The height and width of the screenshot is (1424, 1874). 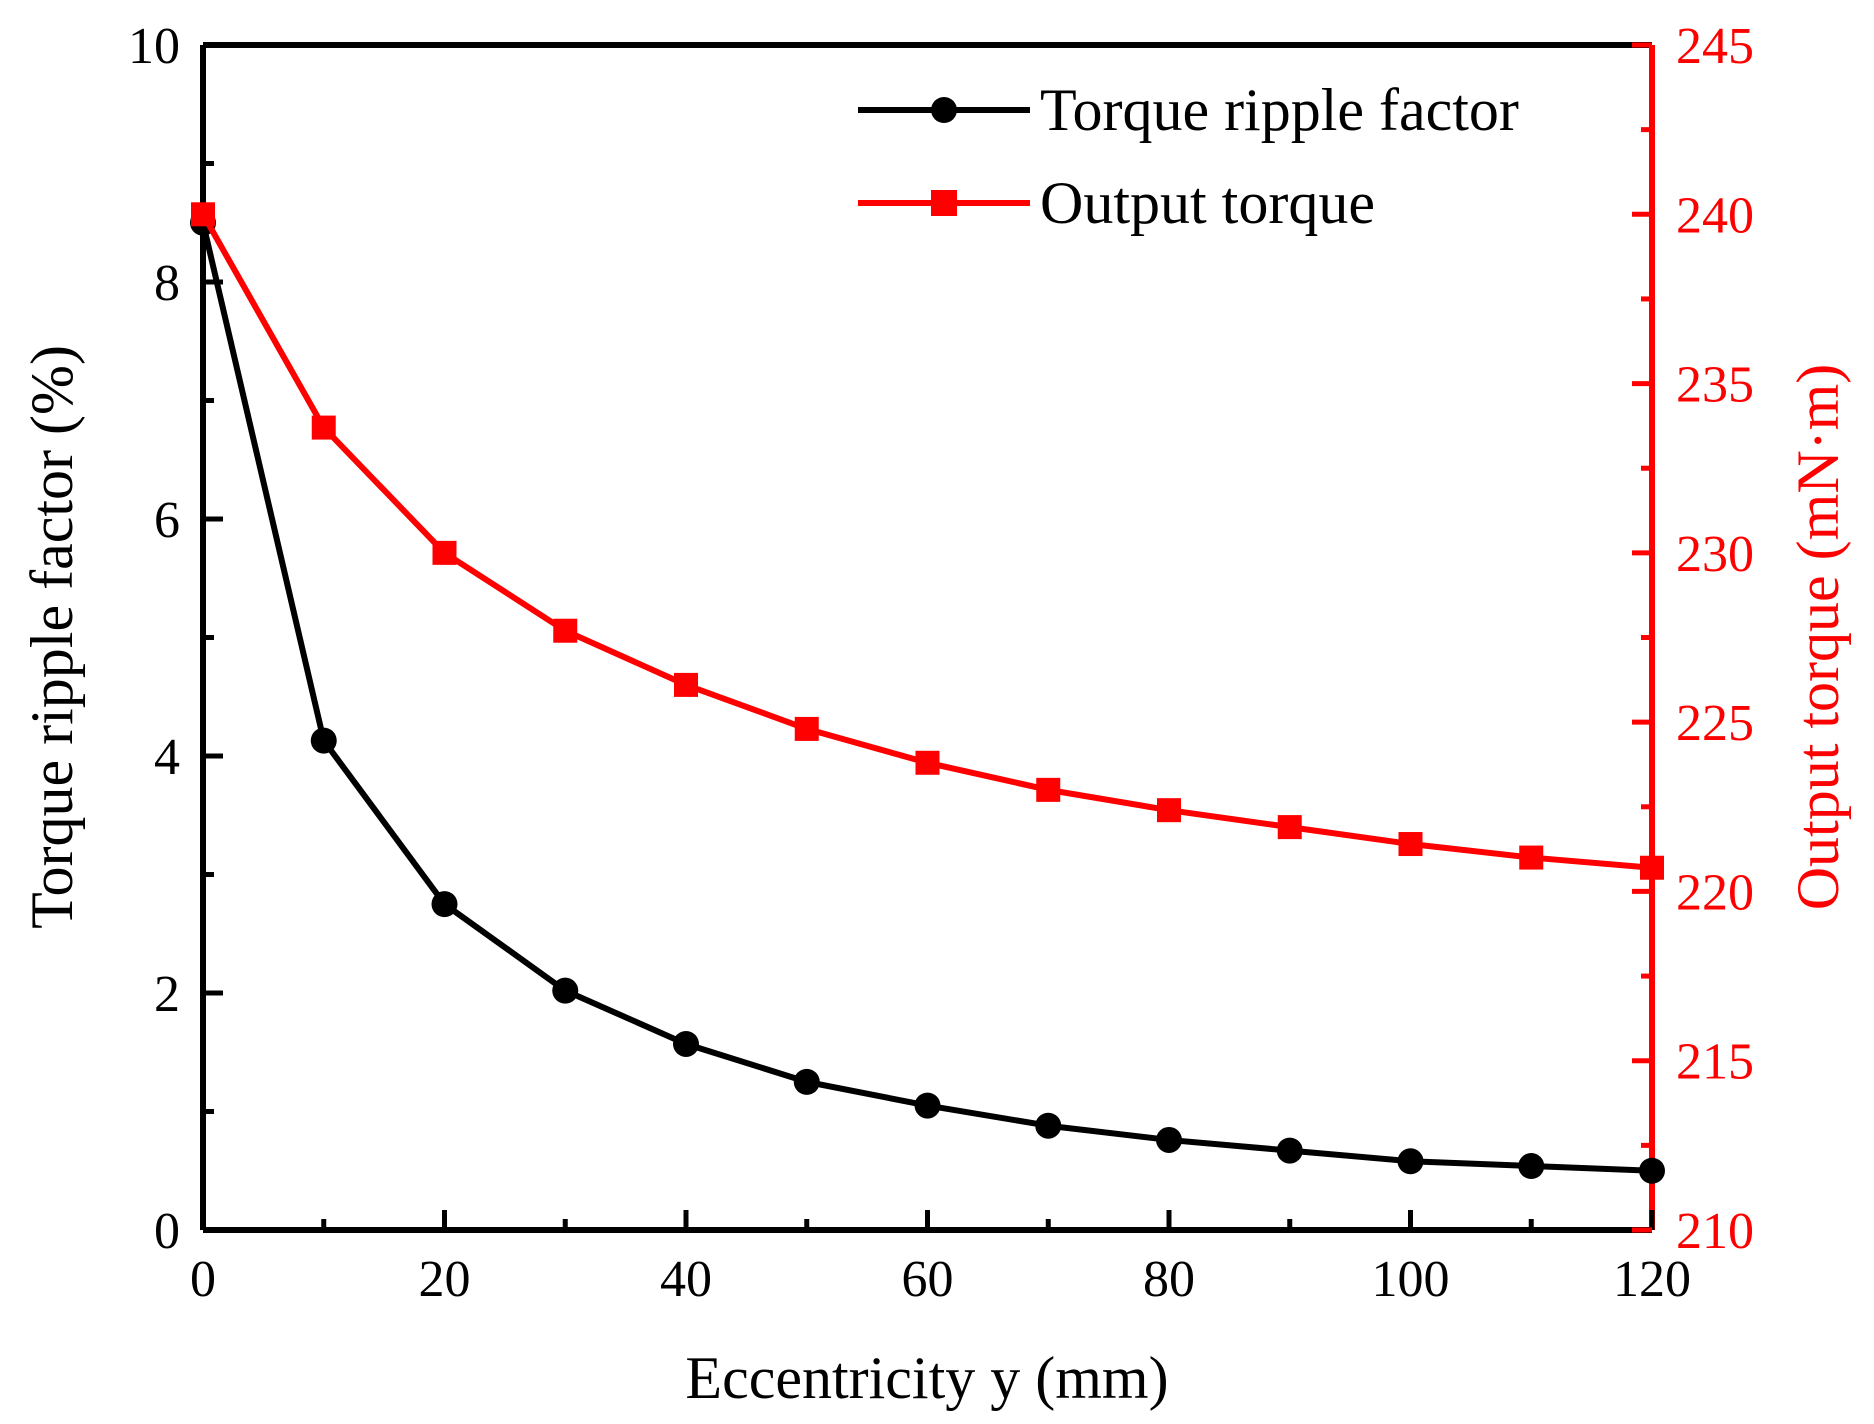 What do you see at coordinates (154, 46) in the screenshot?
I see `y-tick-label: 10` at bounding box center [154, 46].